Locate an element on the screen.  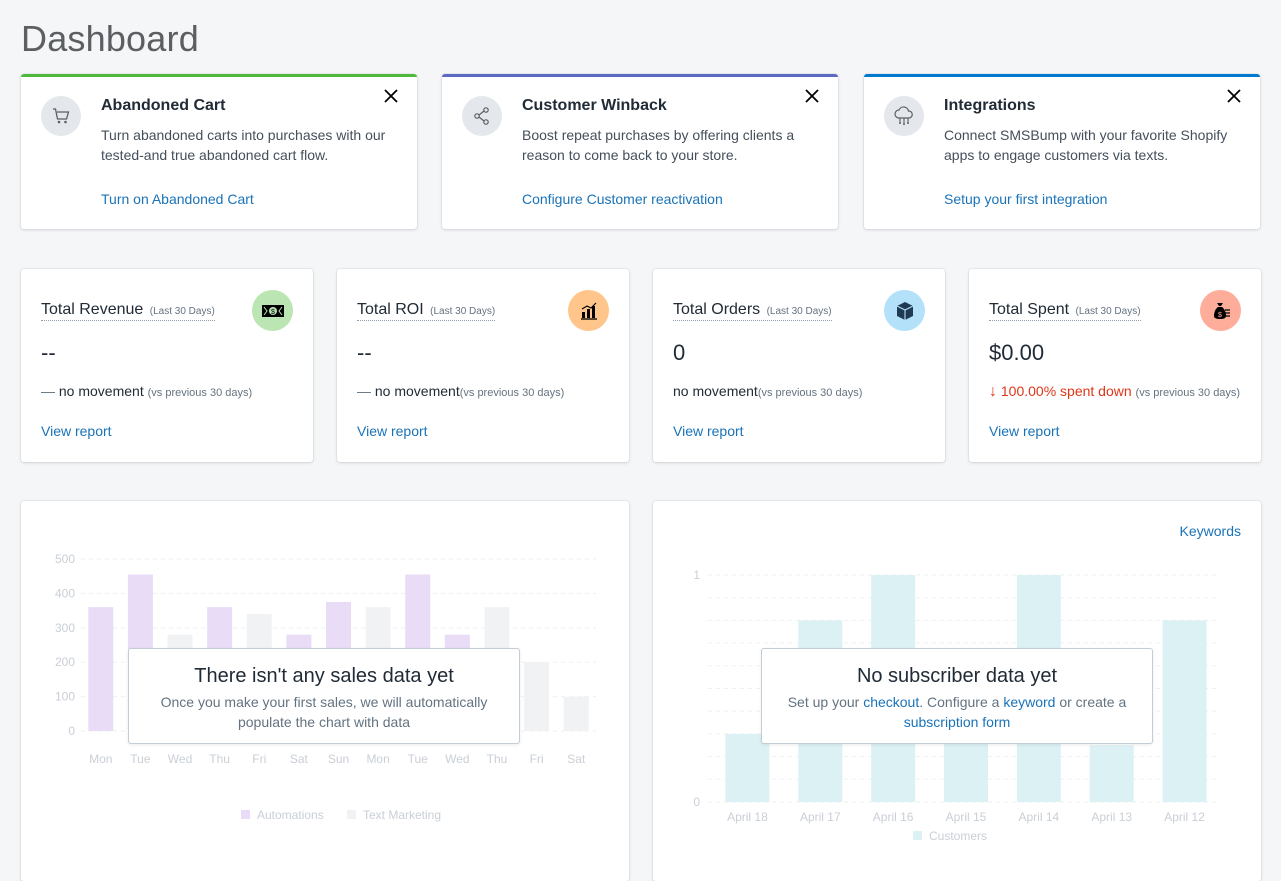
stat-label: Total Revenue (Last 30 Days) is located at coordinates (128, 311).